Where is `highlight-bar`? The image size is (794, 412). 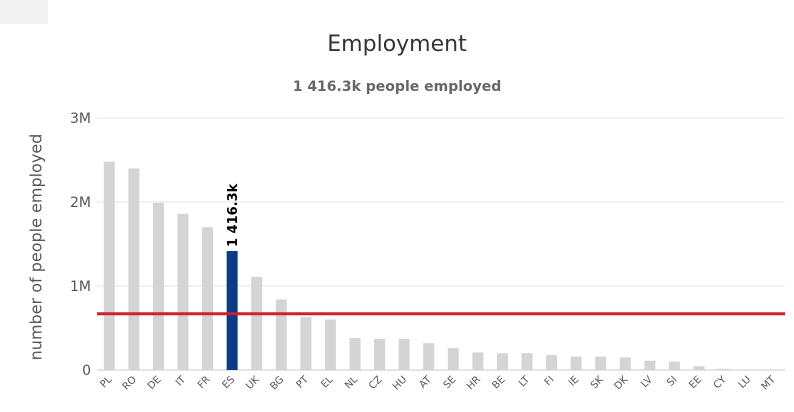 highlight-bar is located at coordinates (232, 310).